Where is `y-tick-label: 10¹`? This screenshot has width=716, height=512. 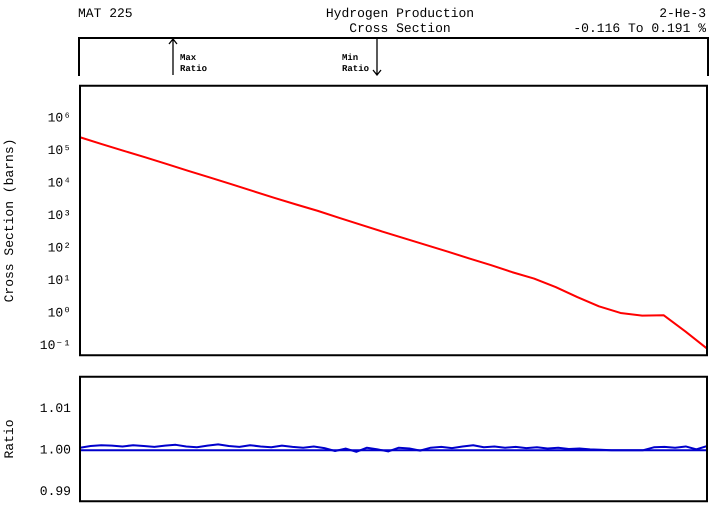 y-tick-label: 10¹ is located at coordinates (59, 280).